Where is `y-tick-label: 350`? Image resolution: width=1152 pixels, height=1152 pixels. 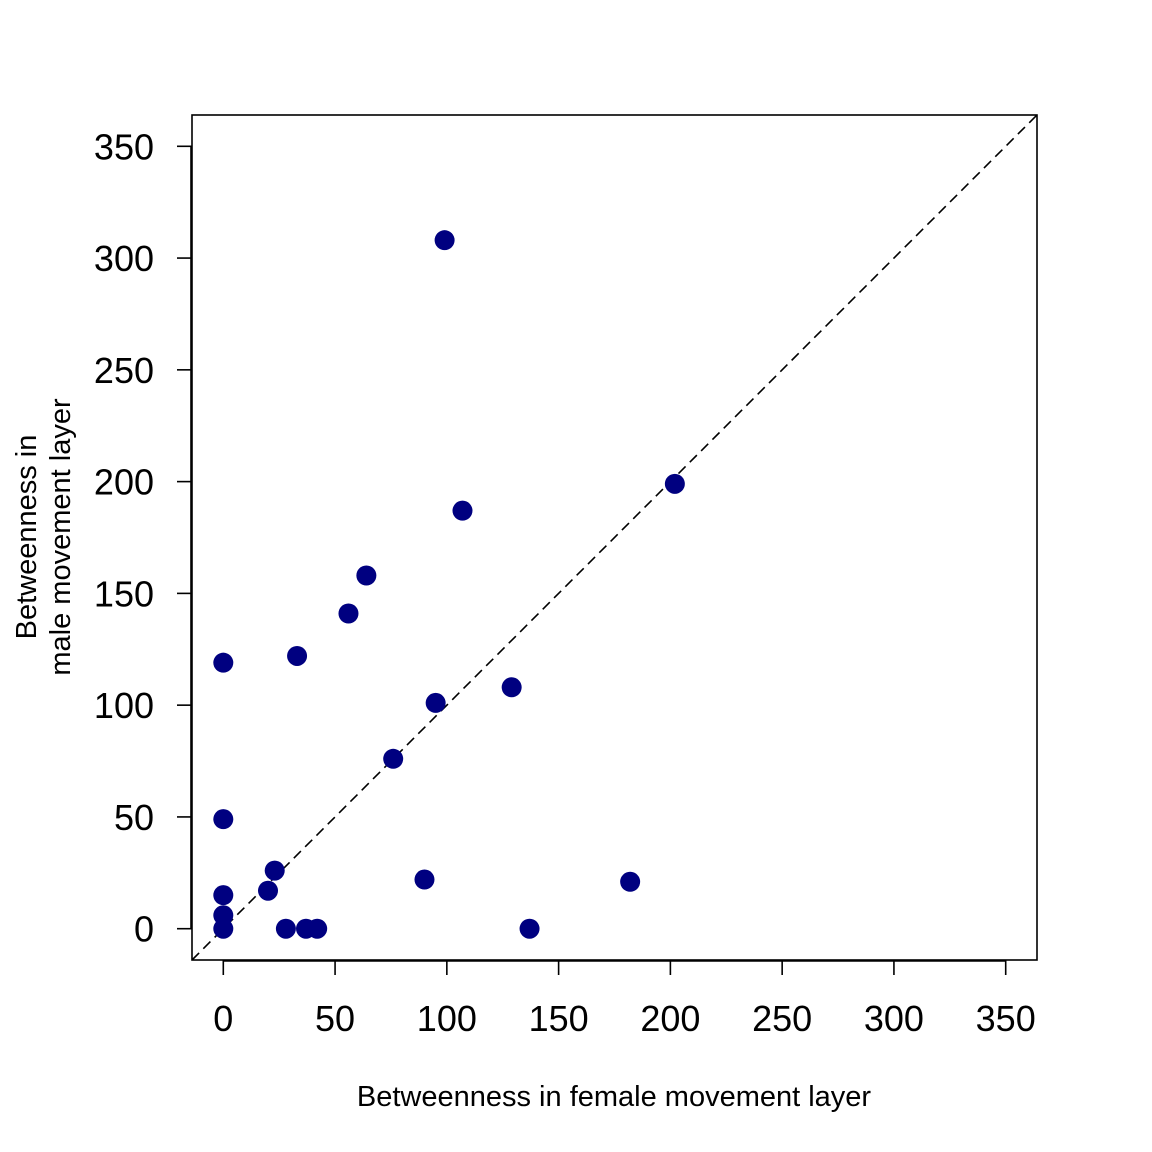 y-tick-label: 350 is located at coordinates (124, 146).